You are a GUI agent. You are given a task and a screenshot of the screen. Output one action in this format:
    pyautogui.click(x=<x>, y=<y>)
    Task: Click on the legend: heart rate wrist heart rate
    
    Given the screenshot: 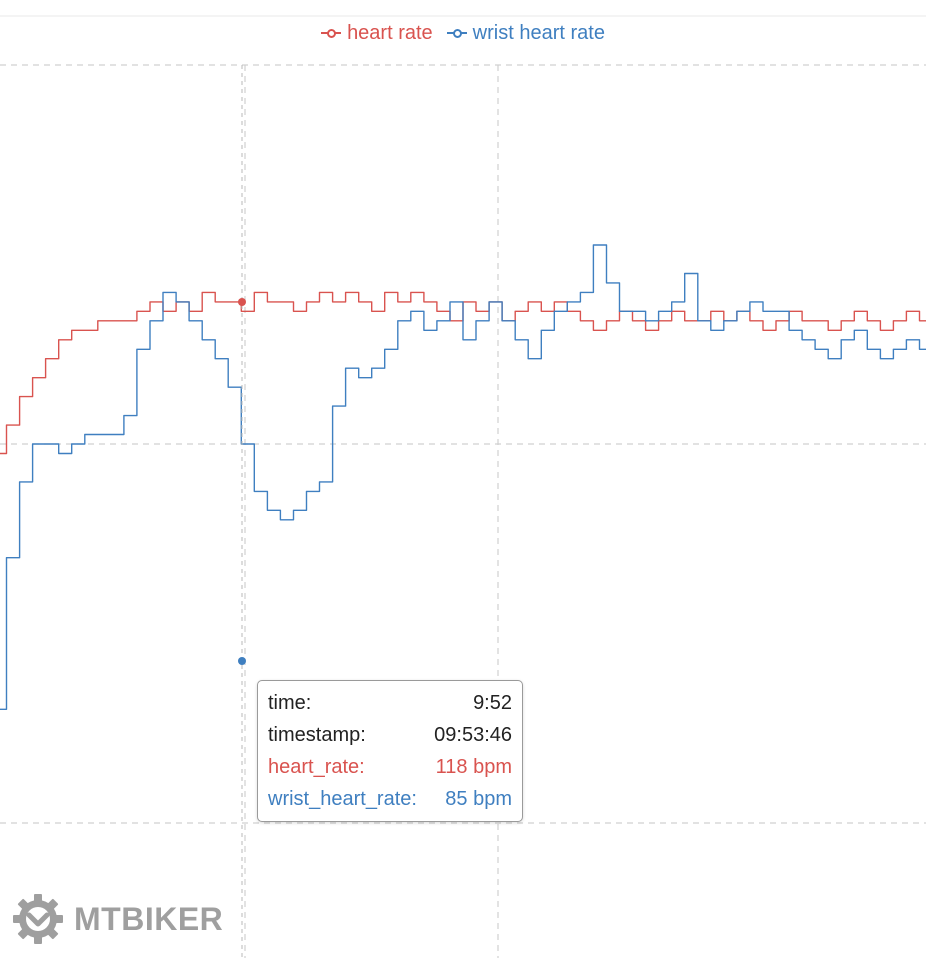 What is the action you would take?
    pyautogui.click(x=463, y=33)
    